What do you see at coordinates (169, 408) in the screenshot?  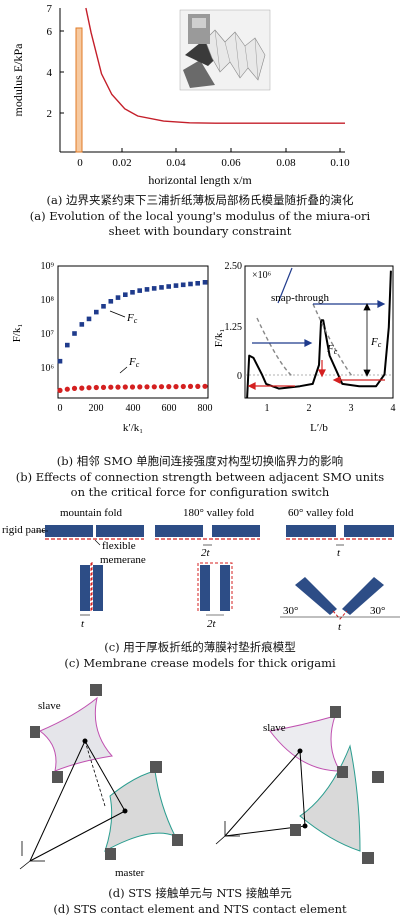 I see `b-x-tick-600: 600` at bounding box center [169, 408].